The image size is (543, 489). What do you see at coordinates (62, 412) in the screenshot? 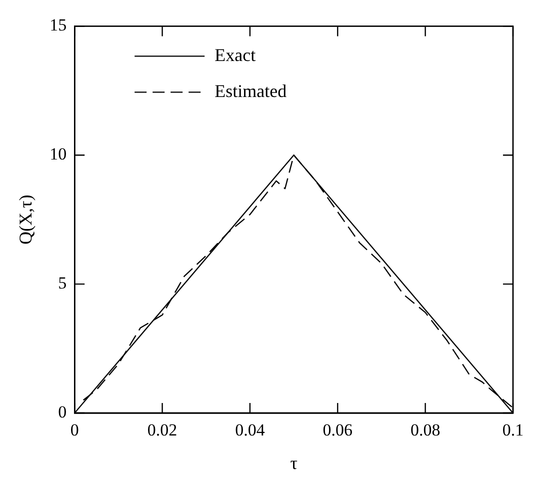
I see `y-tick-label: 0` at bounding box center [62, 412].